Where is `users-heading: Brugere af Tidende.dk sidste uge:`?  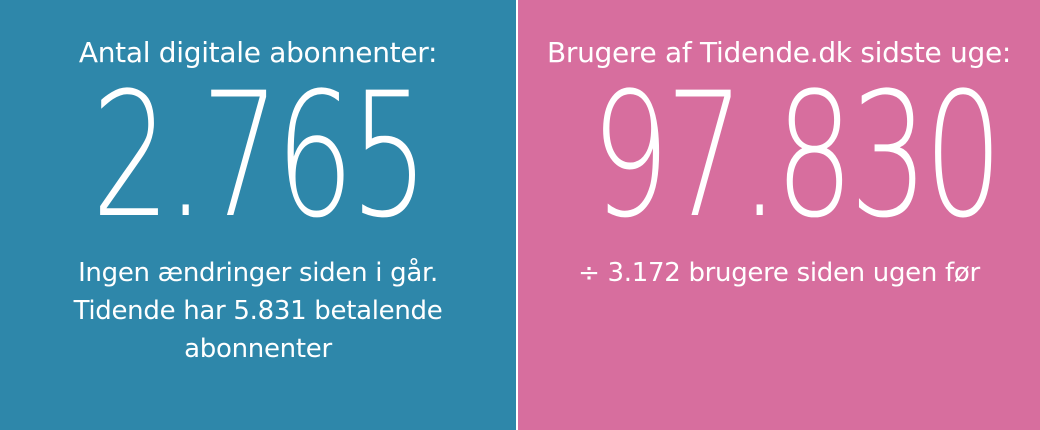
users-heading: Brugere af Tidende.dk sidste uge: is located at coordinates (779, 52).